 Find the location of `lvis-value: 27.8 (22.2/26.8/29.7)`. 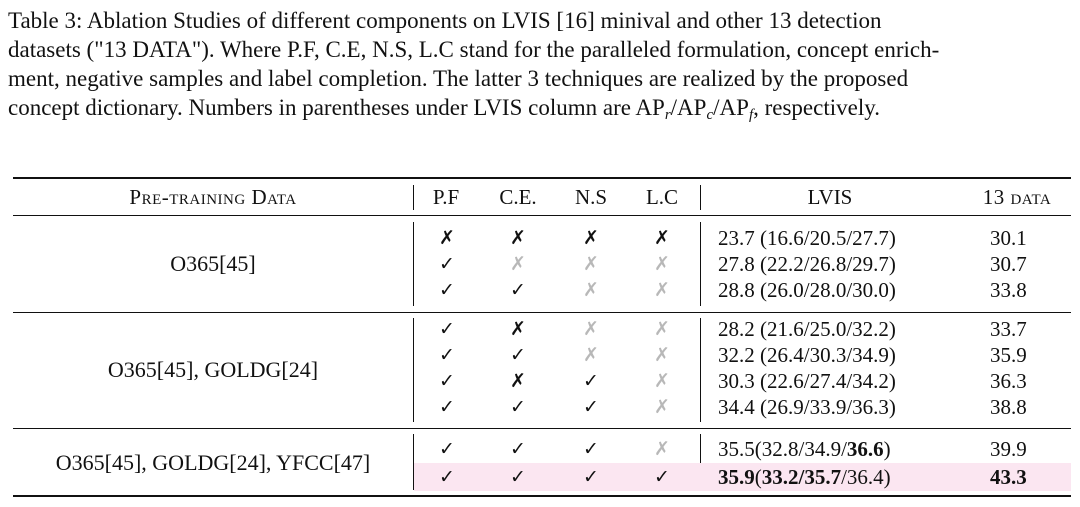

lvis-value: 27.8 (22.2/26.8/29.7) is located at coordinates (807, 264).